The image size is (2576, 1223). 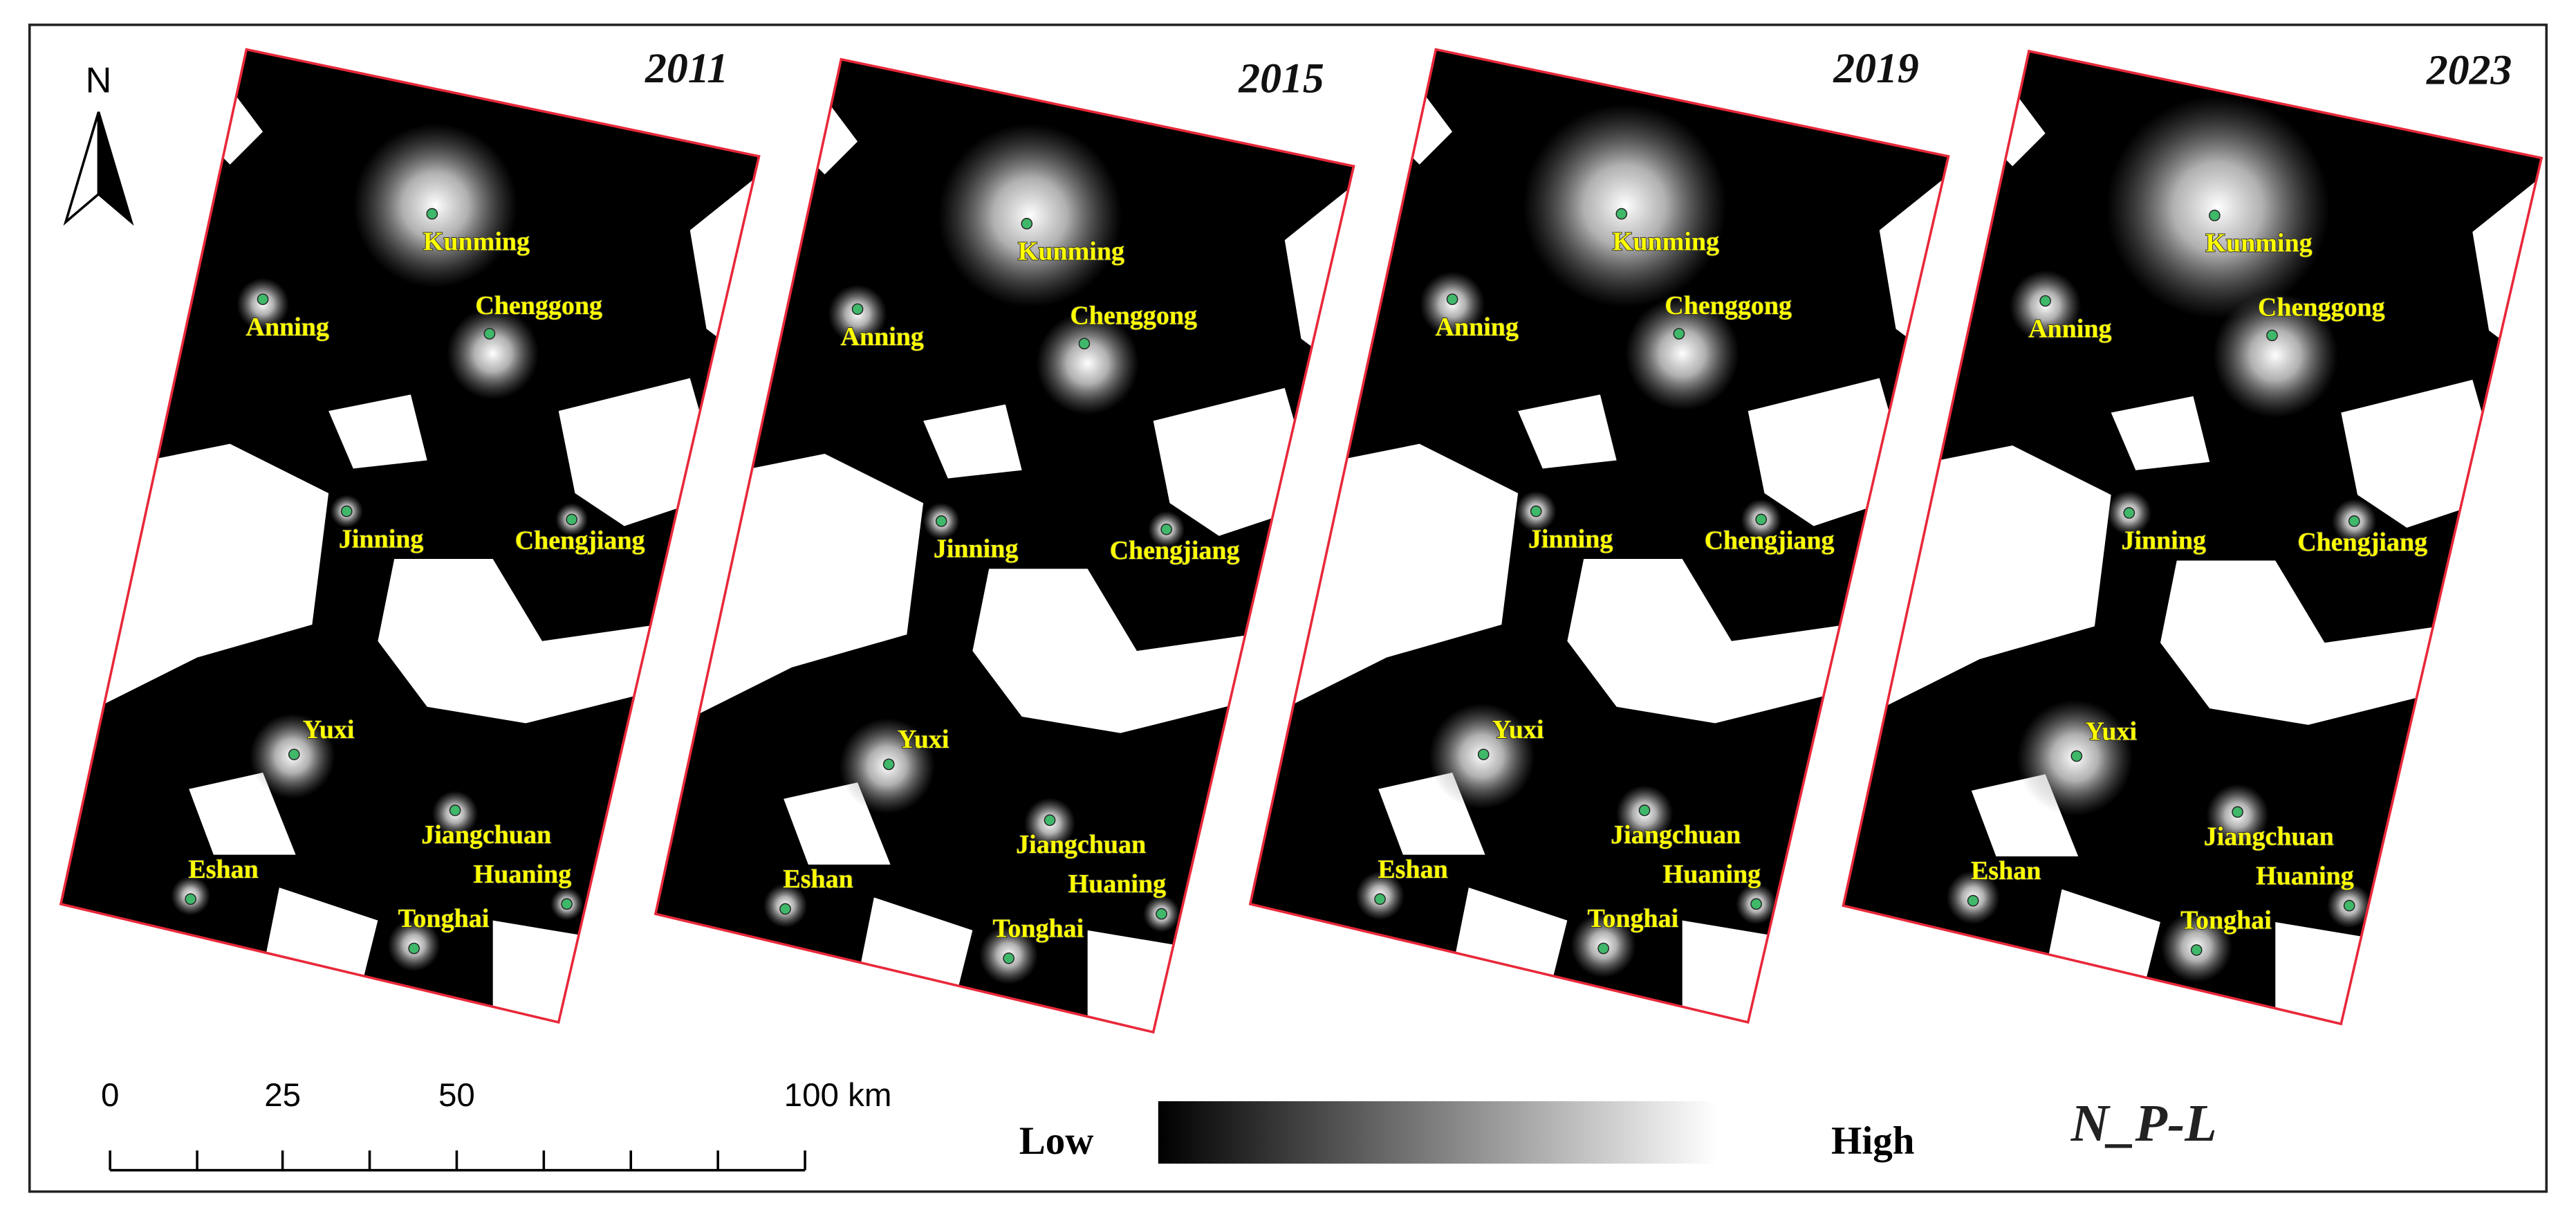 I want to click on scale-label: 0, so click(x=110, y=1095).